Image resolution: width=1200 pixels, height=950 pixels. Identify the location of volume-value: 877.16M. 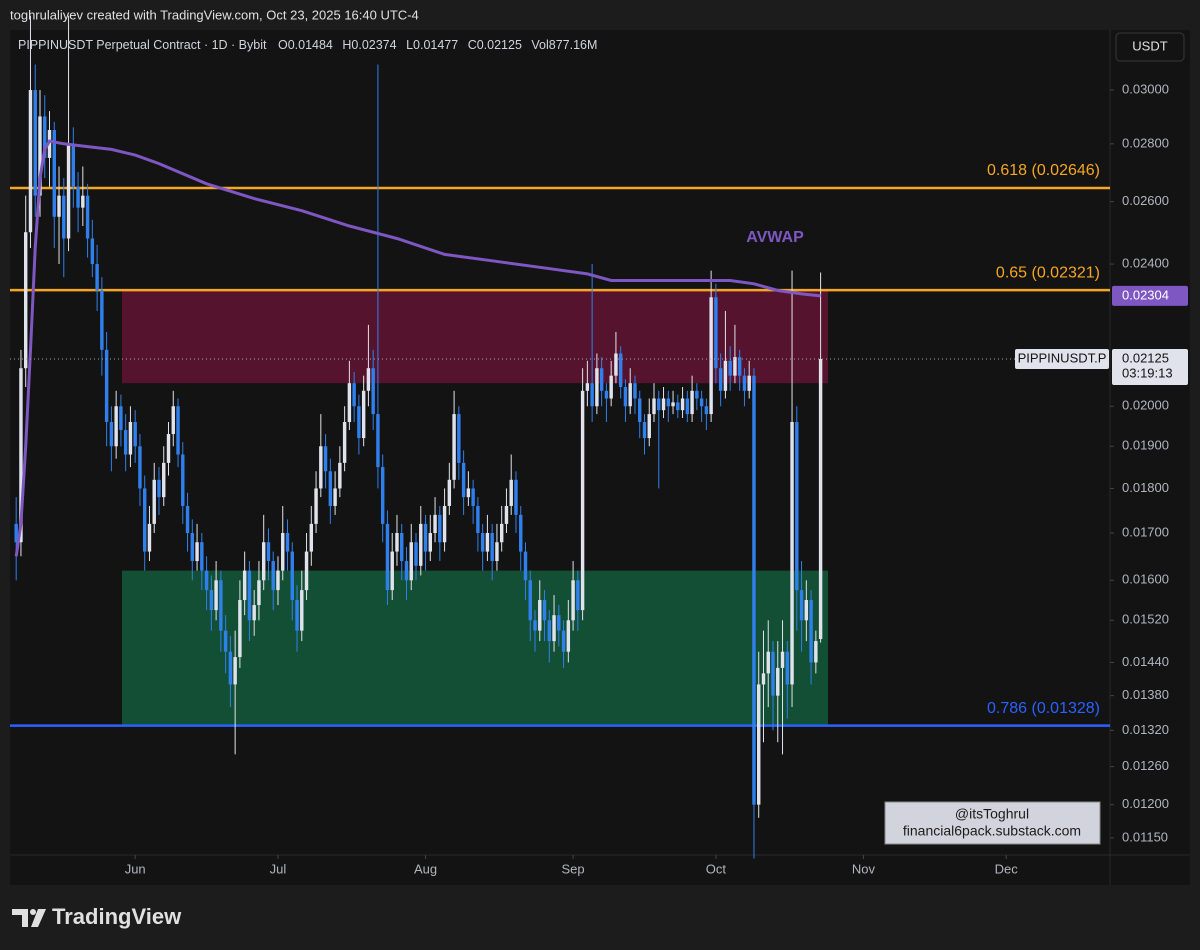
(573, 45).